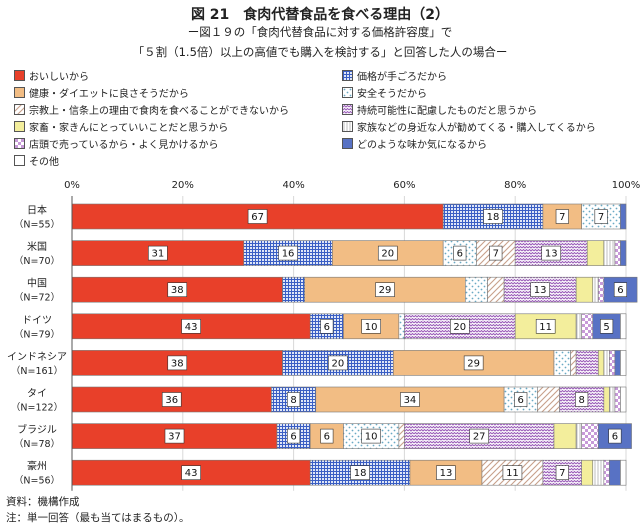  I want to click on category-label: 中国, so click(37, 283).